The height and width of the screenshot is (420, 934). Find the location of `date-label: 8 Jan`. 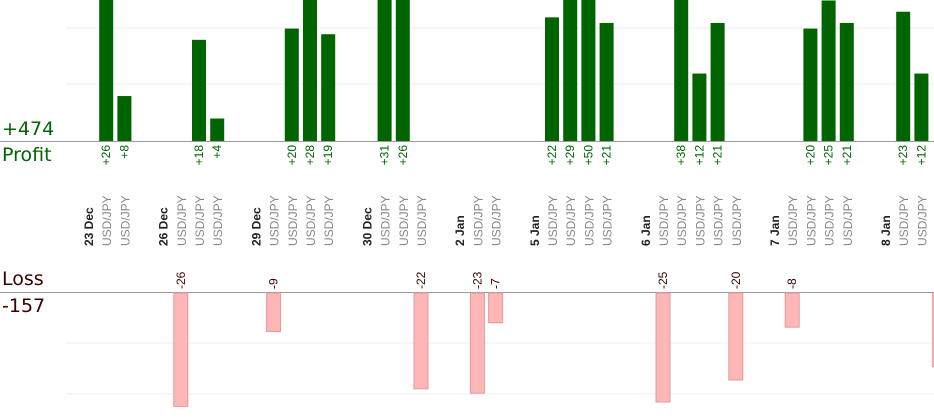

date-label: 8 Jan is located at coordinates (886, 230).